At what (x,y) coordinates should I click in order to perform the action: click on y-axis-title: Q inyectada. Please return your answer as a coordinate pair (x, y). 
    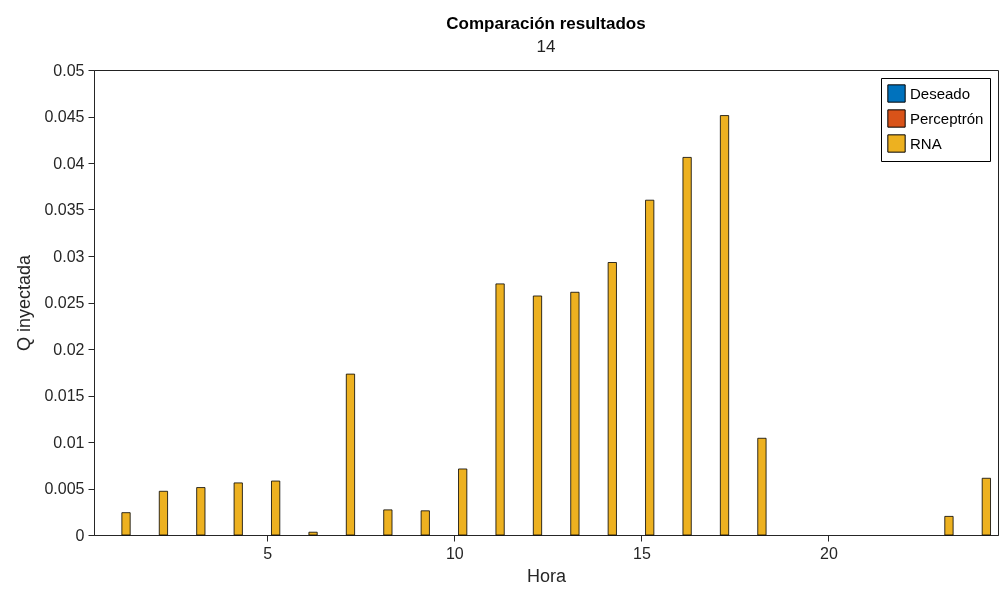
    Looking at the image, I should click on (24, 302).